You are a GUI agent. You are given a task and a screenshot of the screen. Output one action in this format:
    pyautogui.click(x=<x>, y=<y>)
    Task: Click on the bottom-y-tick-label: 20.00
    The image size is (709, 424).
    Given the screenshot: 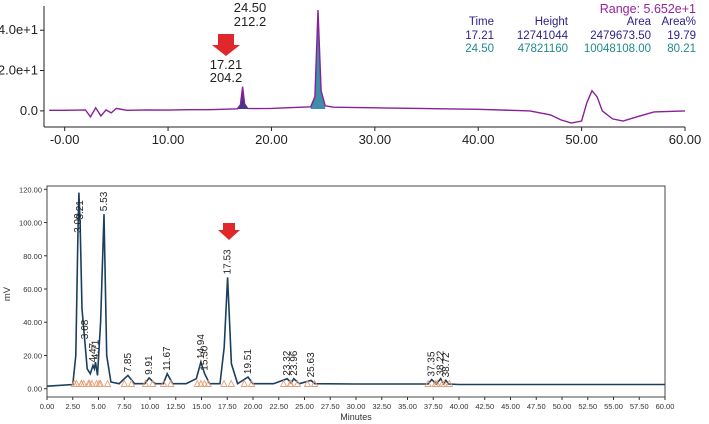 What is the action you would take?
    pyautogui.click(x=32, y=355)
    